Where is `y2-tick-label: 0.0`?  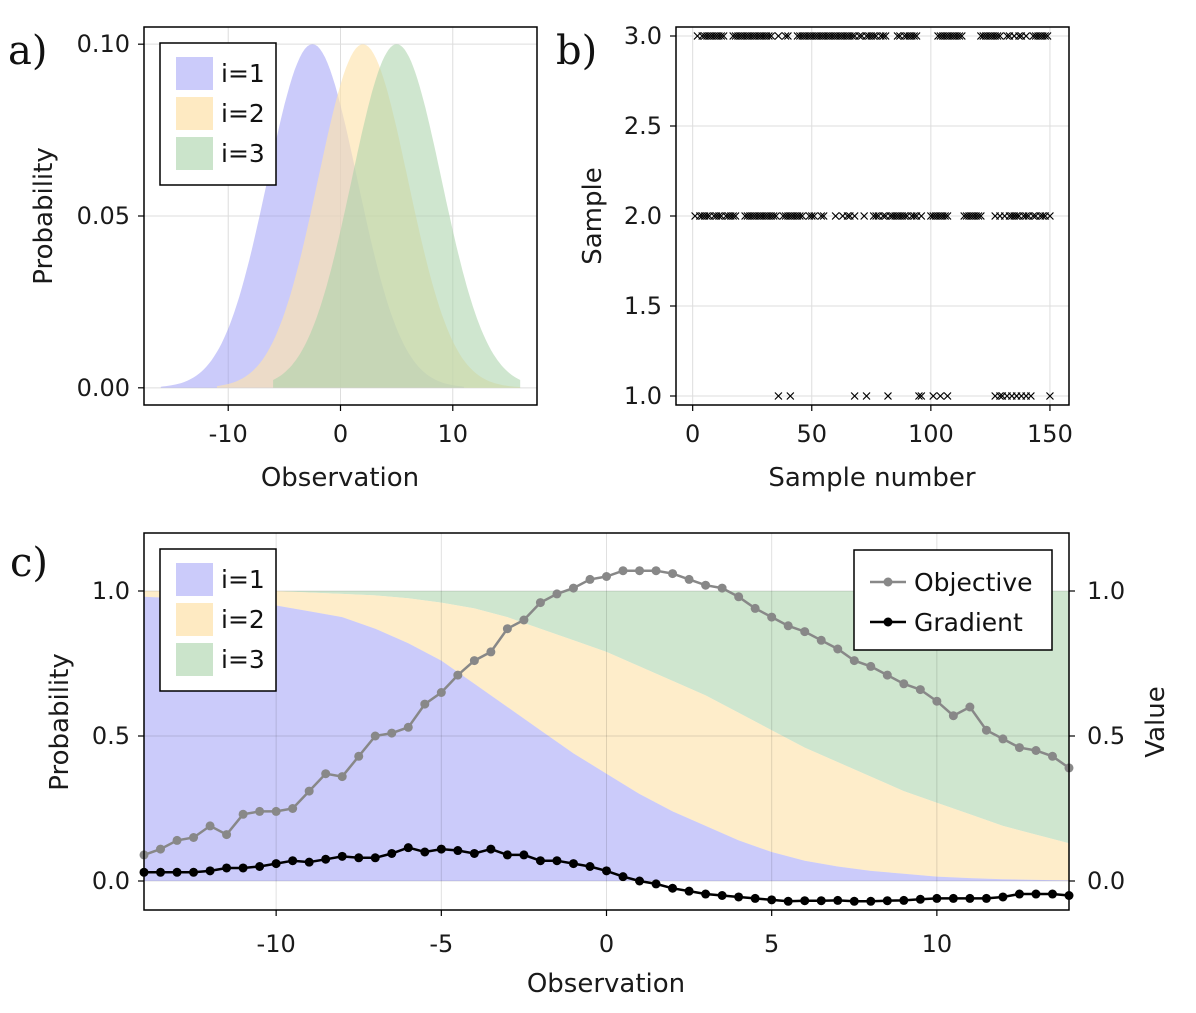 y2-tick-label: 0.0 is located at coordinates (1106, 881).